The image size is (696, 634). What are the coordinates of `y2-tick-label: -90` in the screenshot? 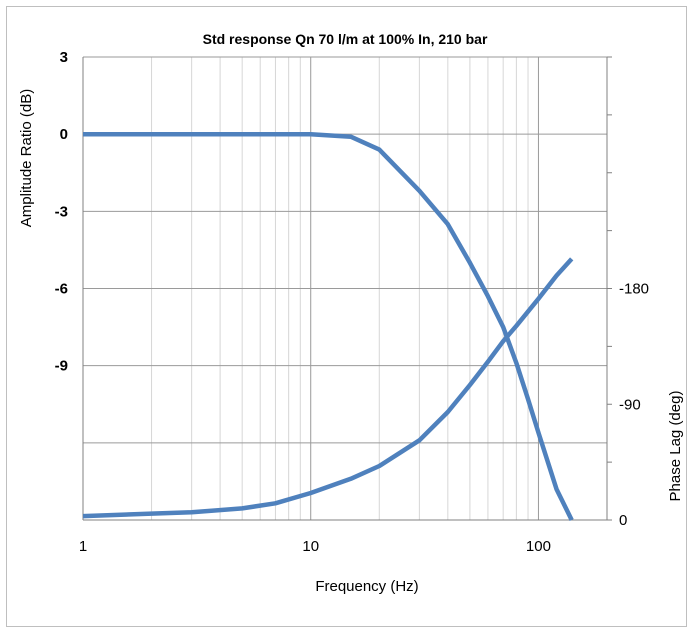 It's located at (630, 404).